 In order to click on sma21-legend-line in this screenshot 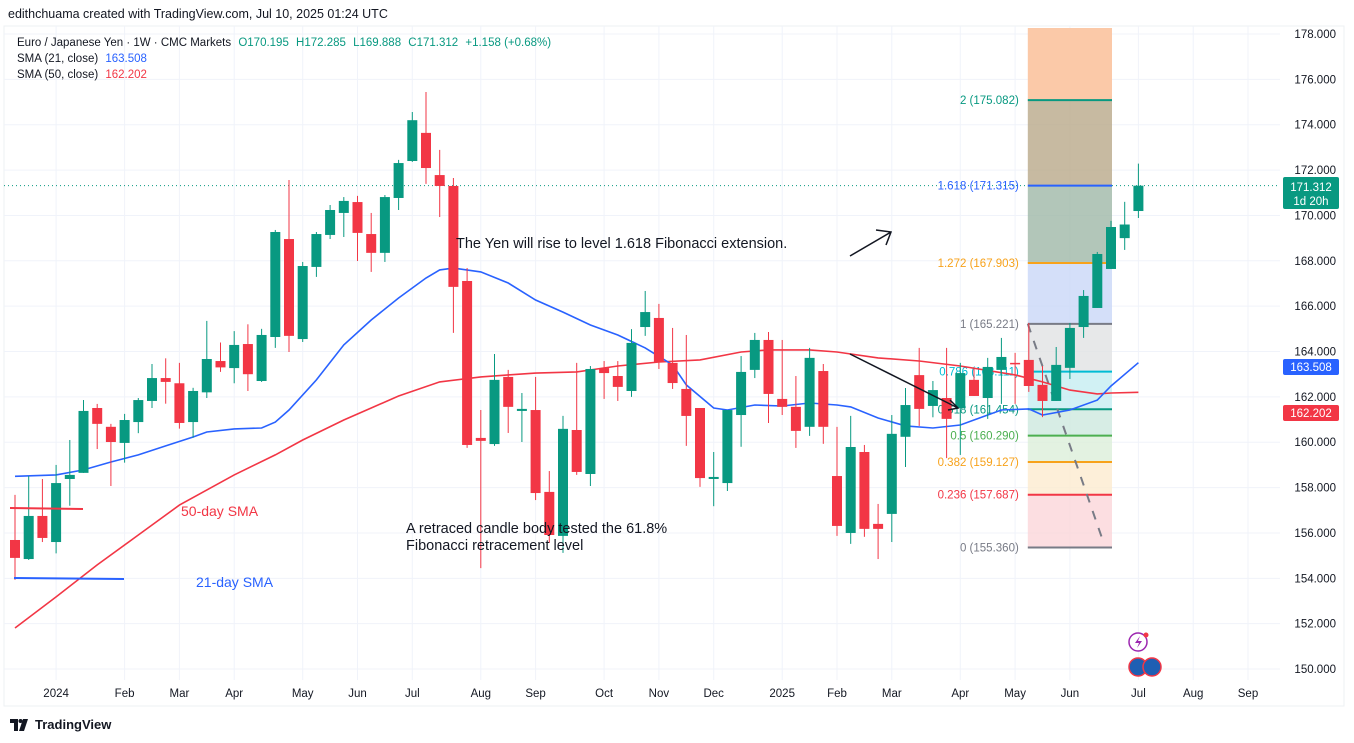, I will do `click(69, 578)`.